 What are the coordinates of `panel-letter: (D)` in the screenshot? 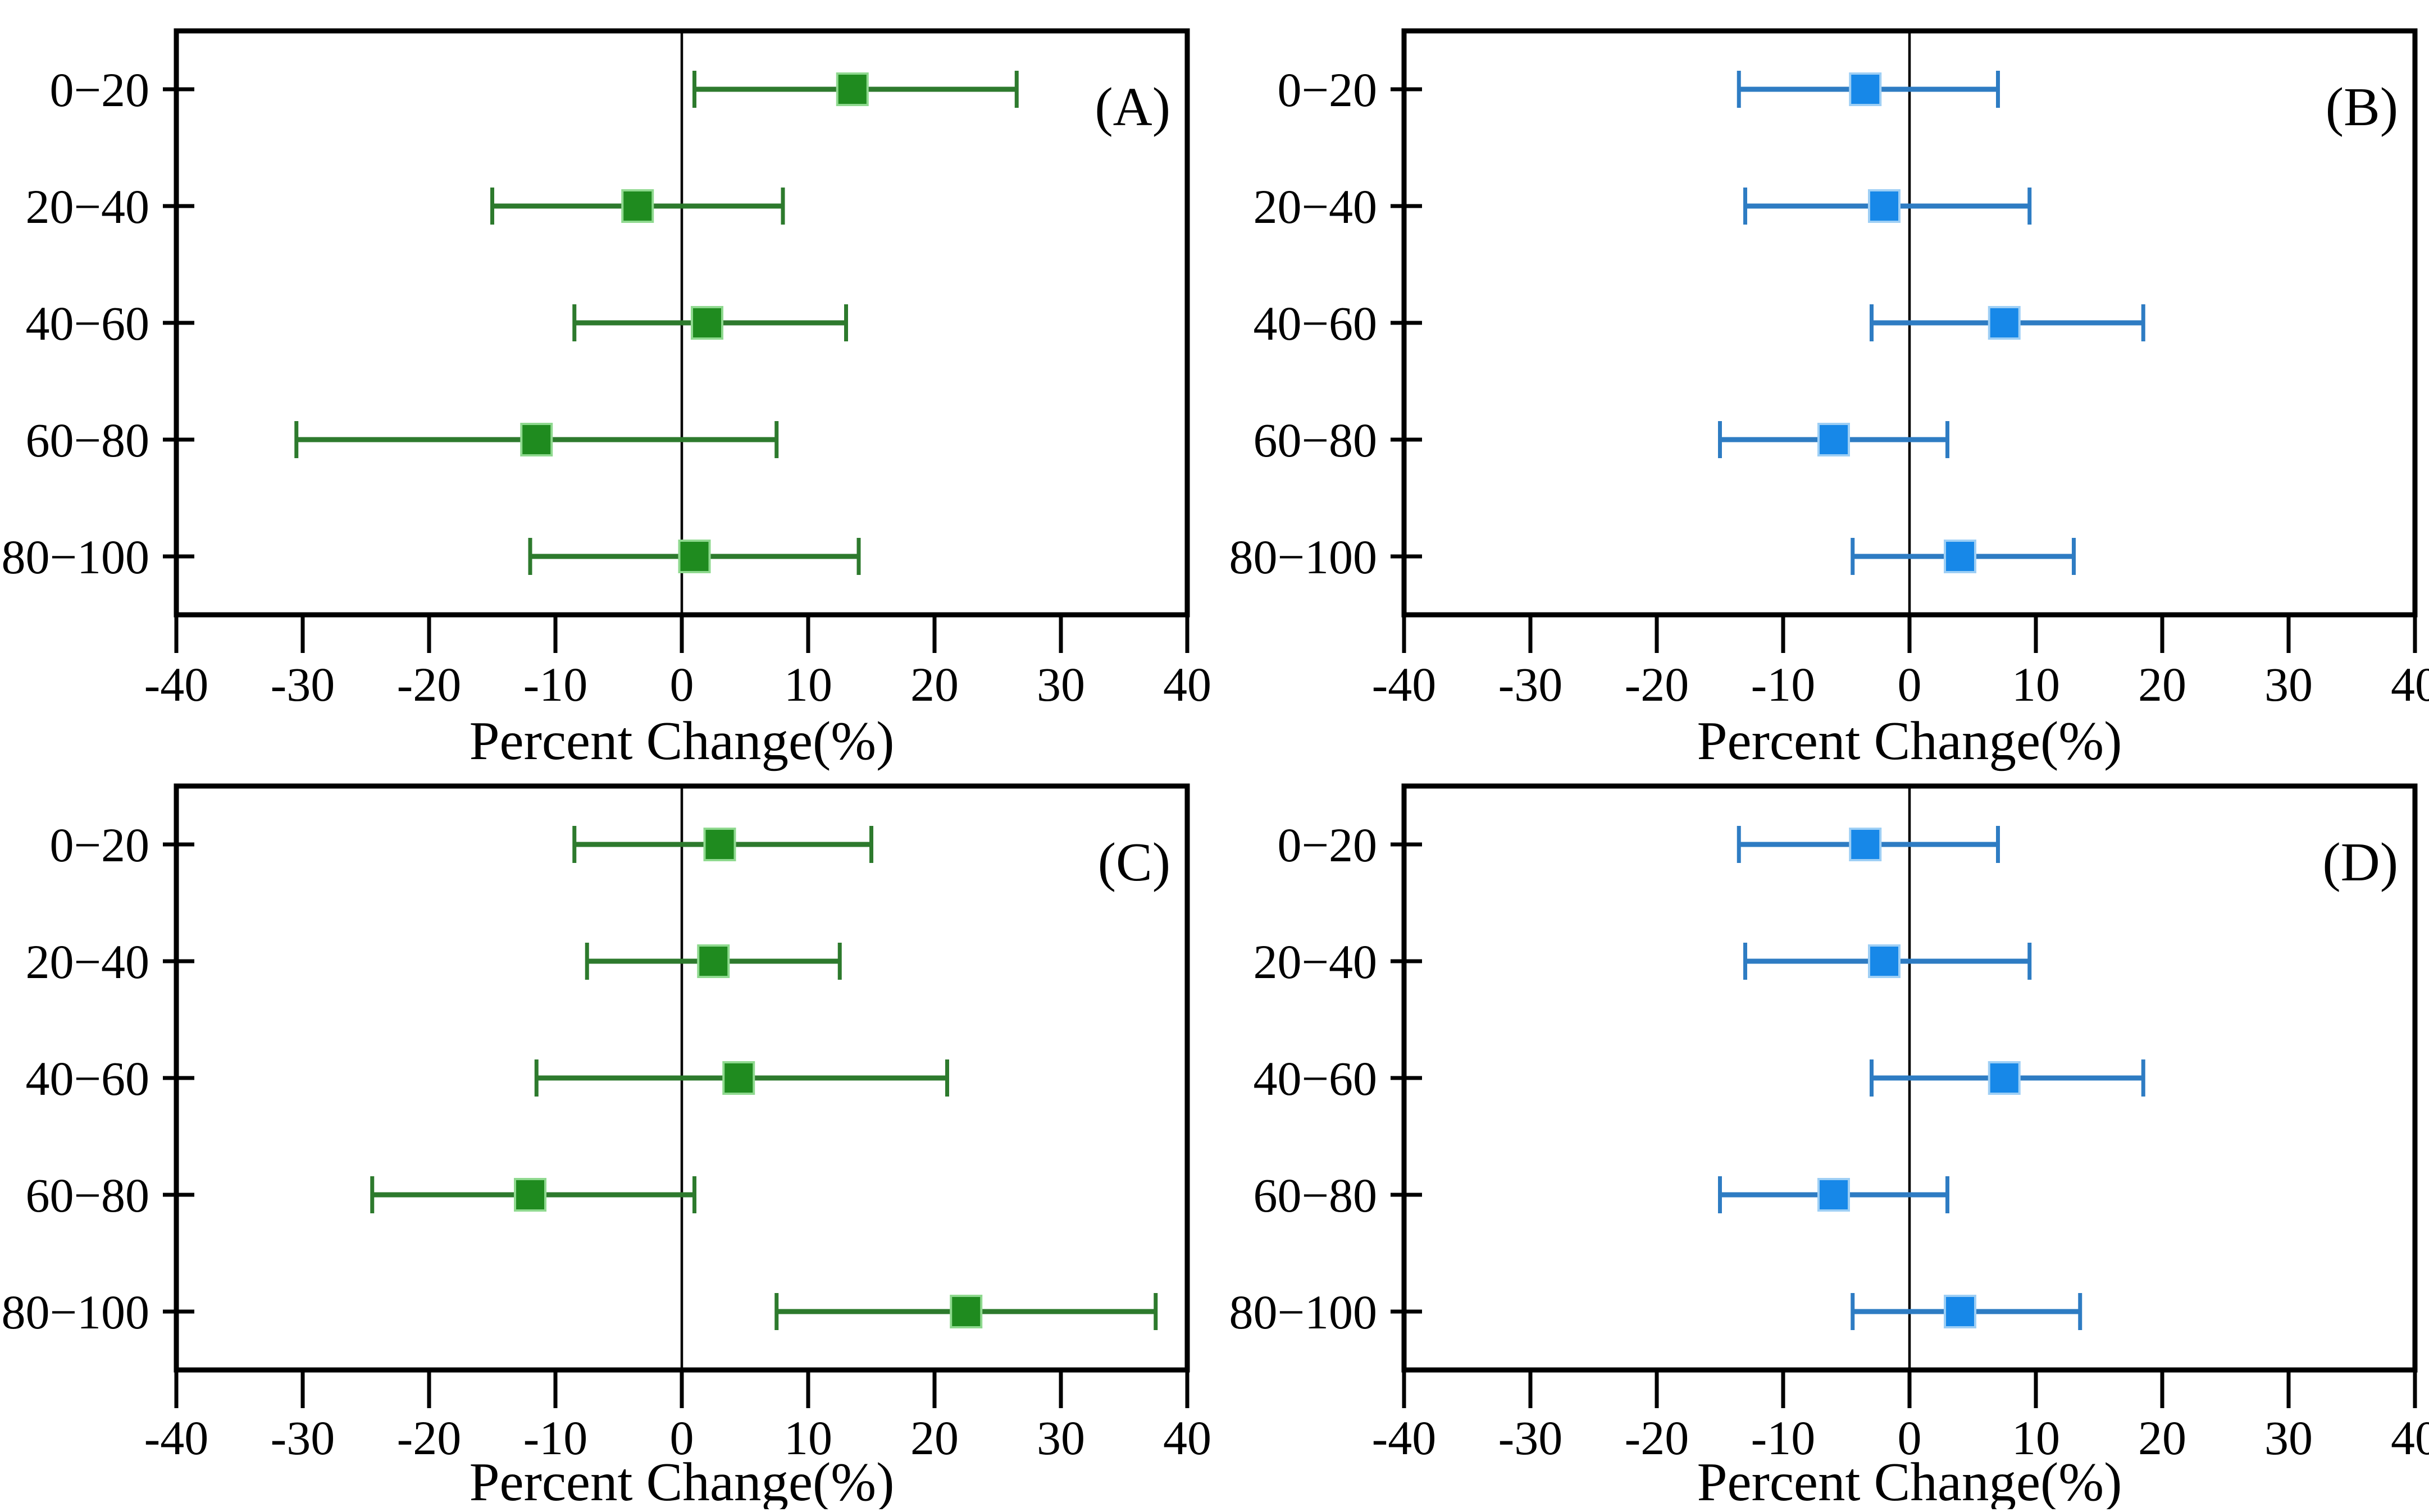 It's located at (2360, 862).